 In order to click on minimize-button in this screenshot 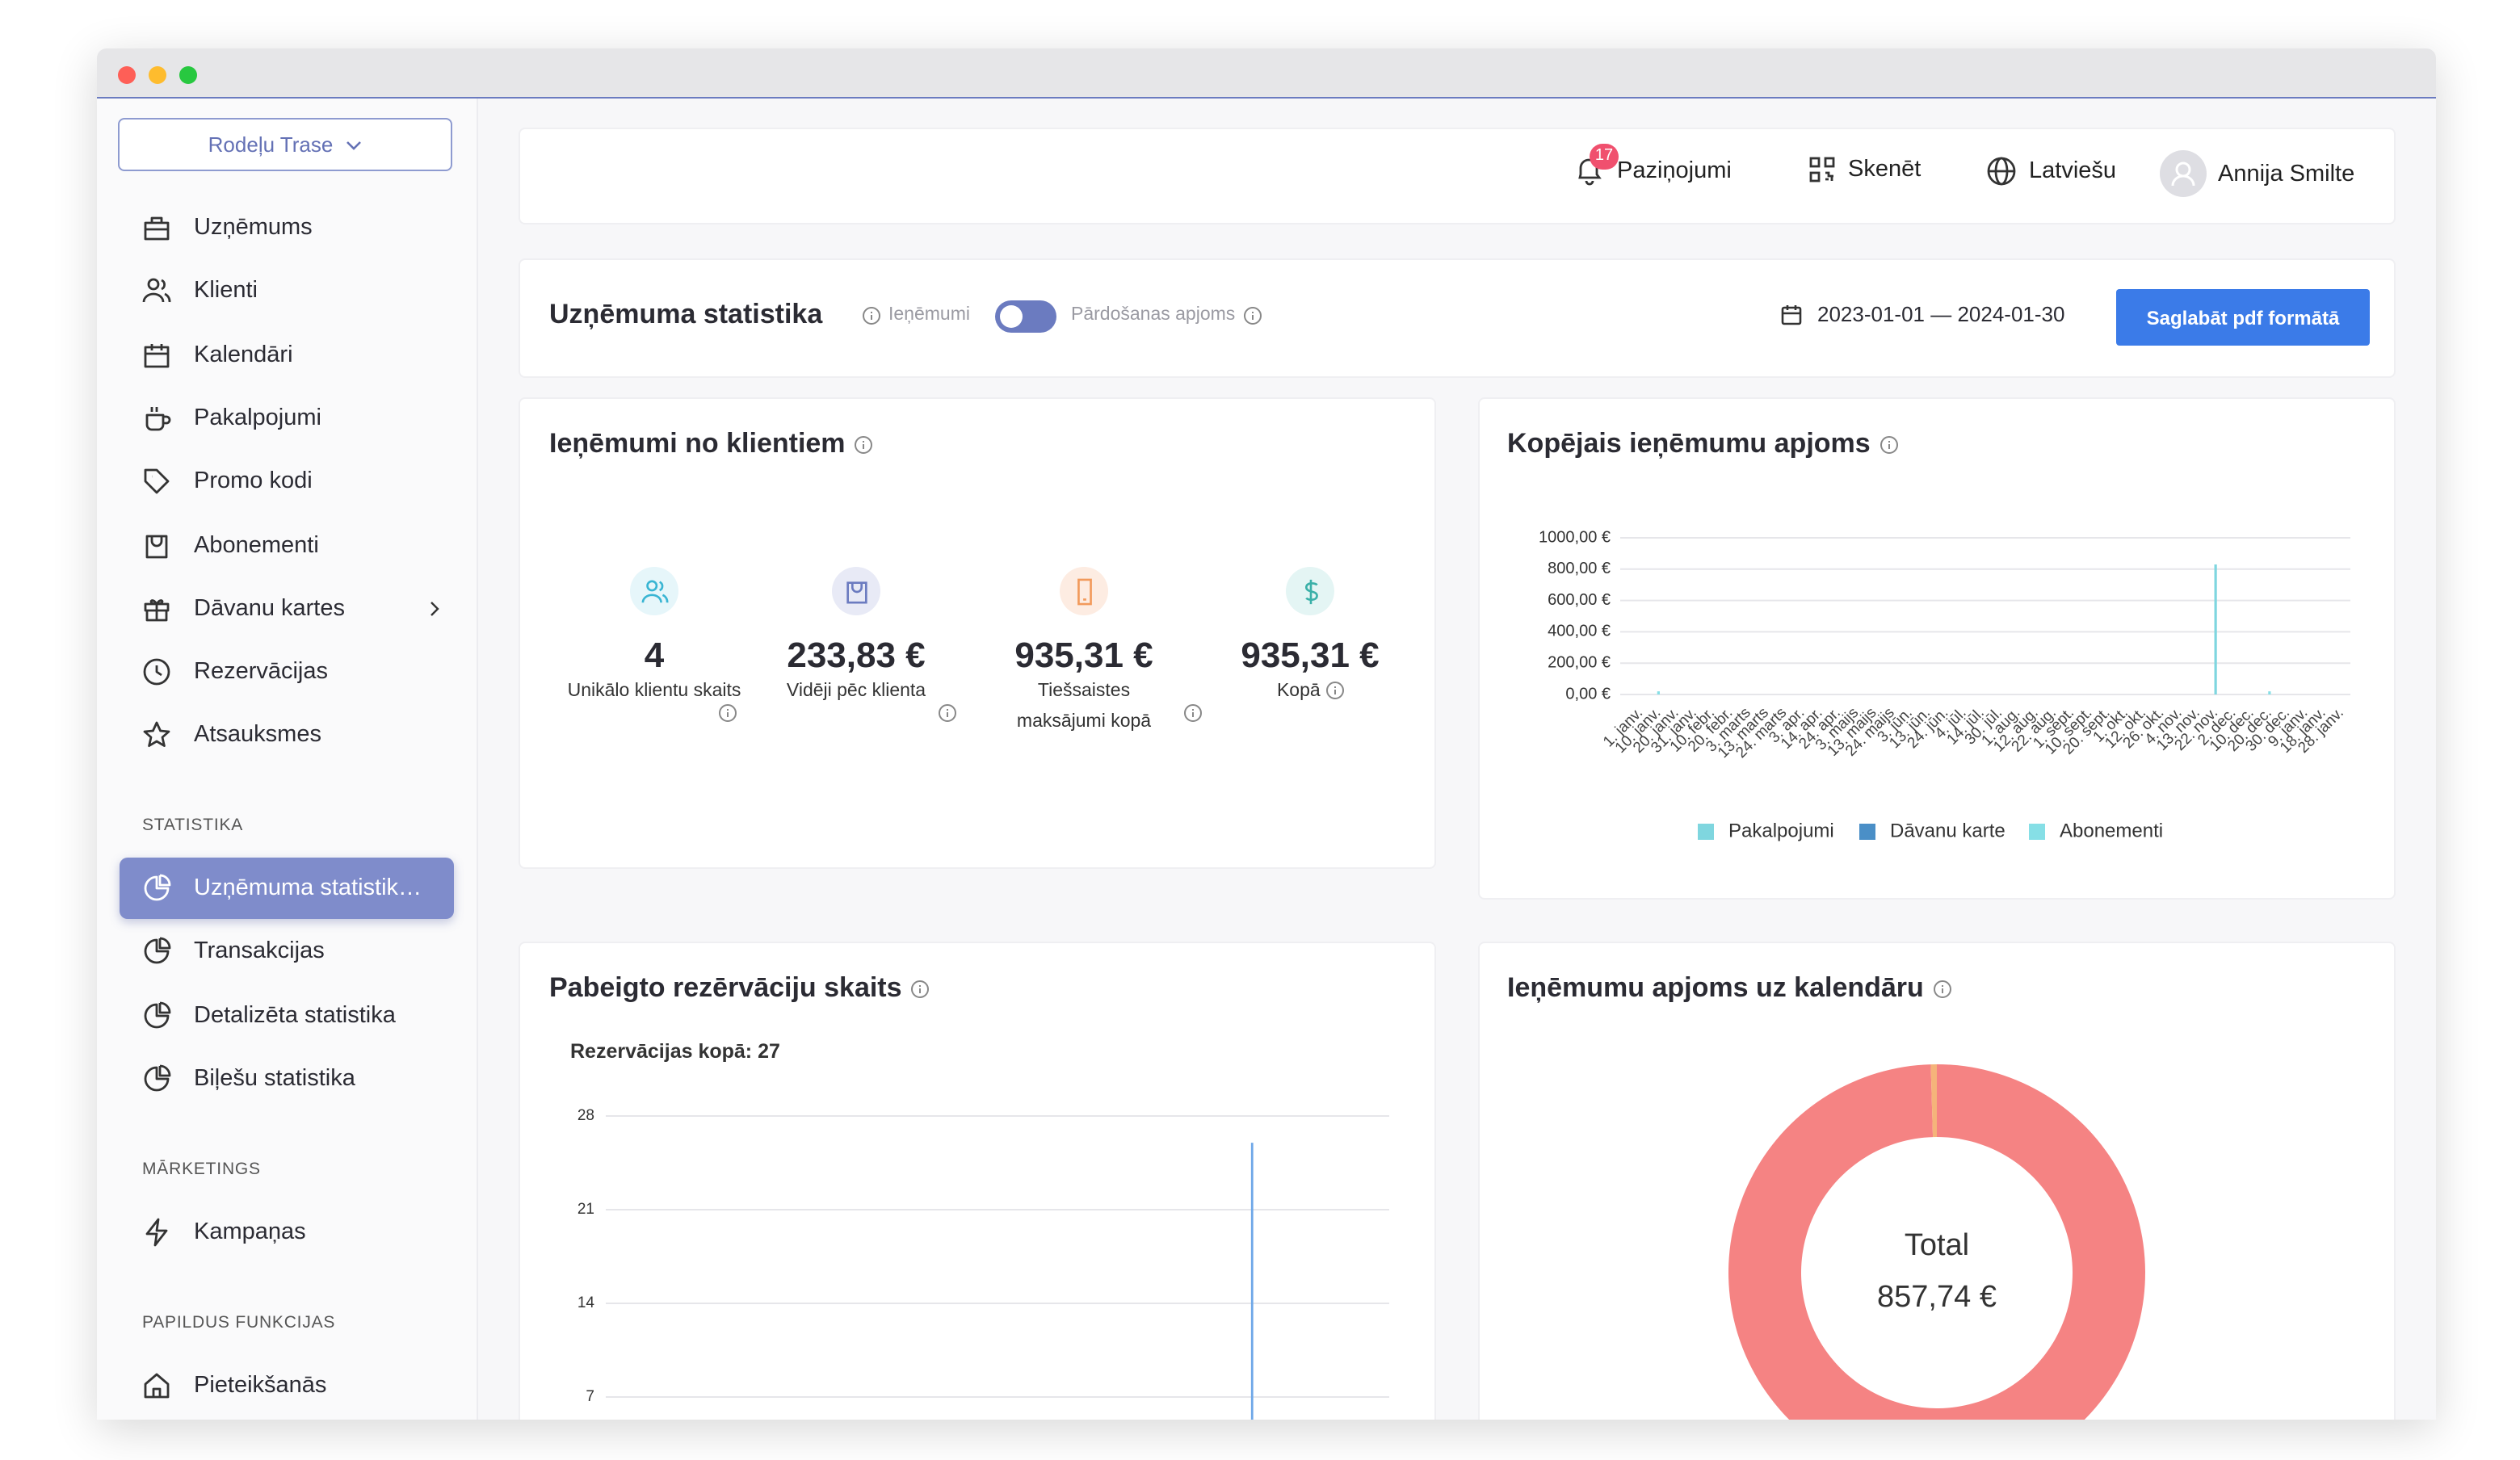, I will do `click(157, 75)`.